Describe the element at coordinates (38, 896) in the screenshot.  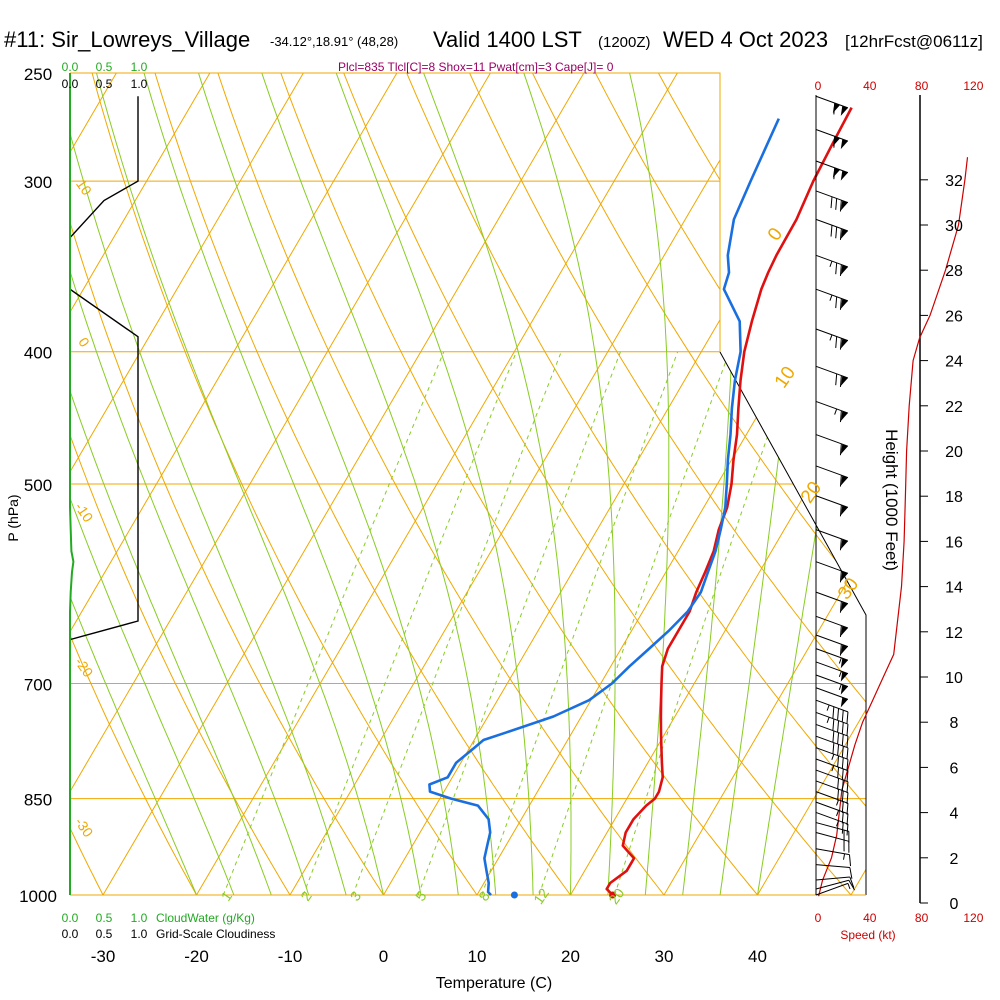
I see `pressure-tick-label: 1000` at that location.